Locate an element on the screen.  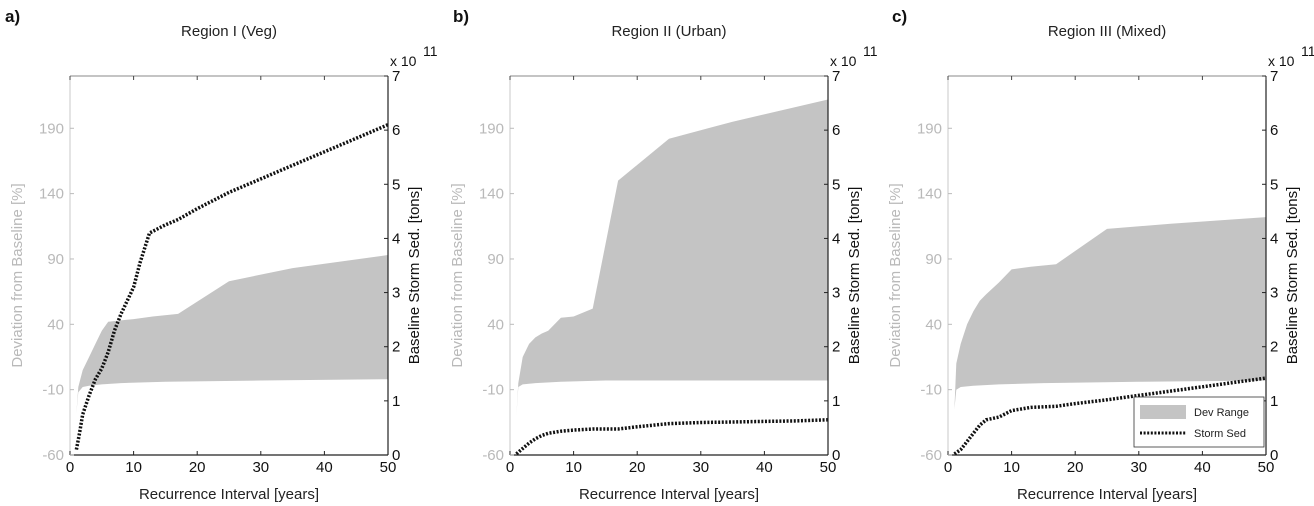
panel-label: c) is located at coordinates (899, 16).